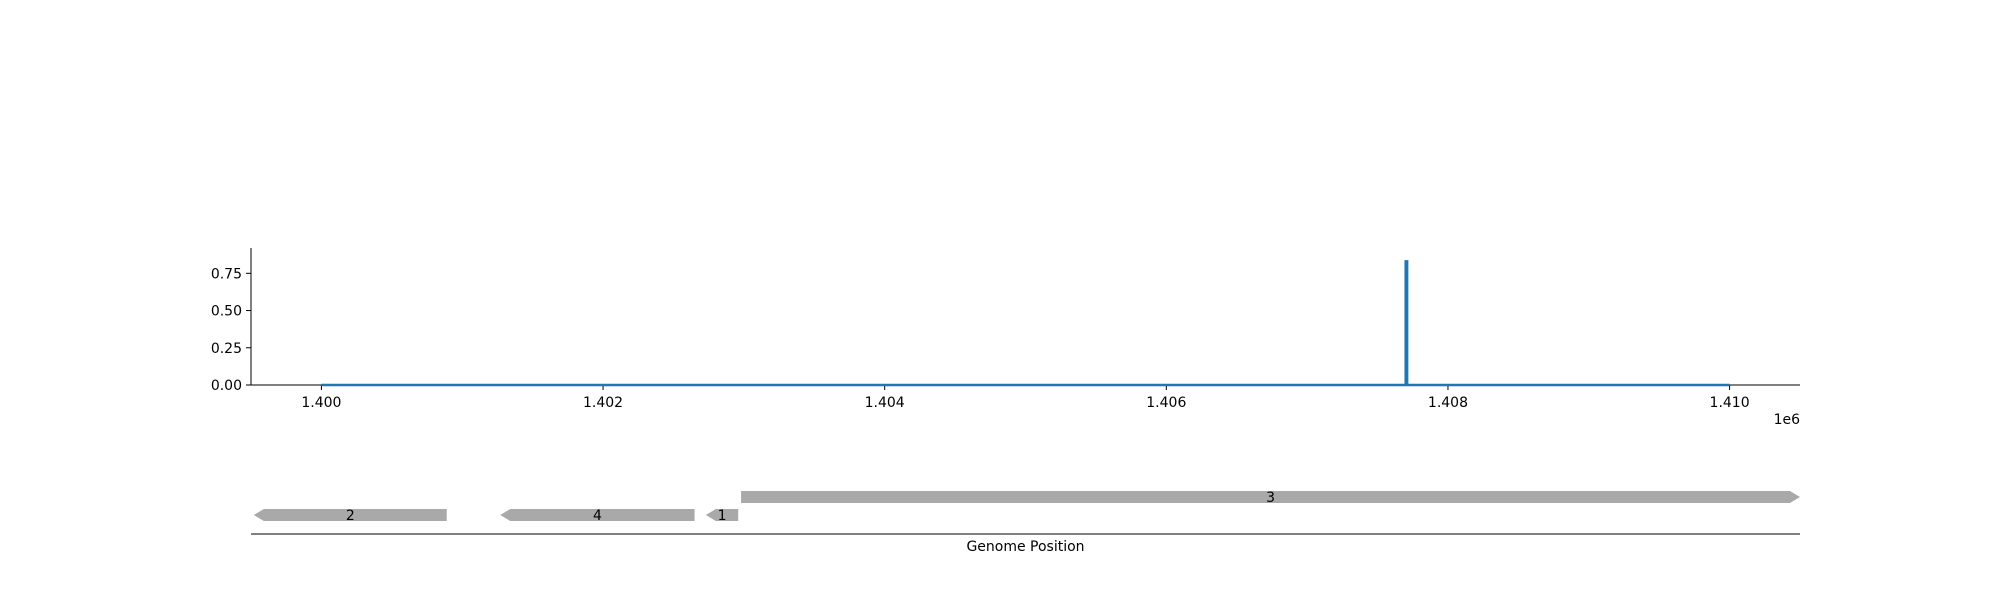 The image size is (2000, 604). What do you see at coordinates (1025, 323) in the screenshot?
I see `coverage-series-line` at bounding box center [1025, 323].